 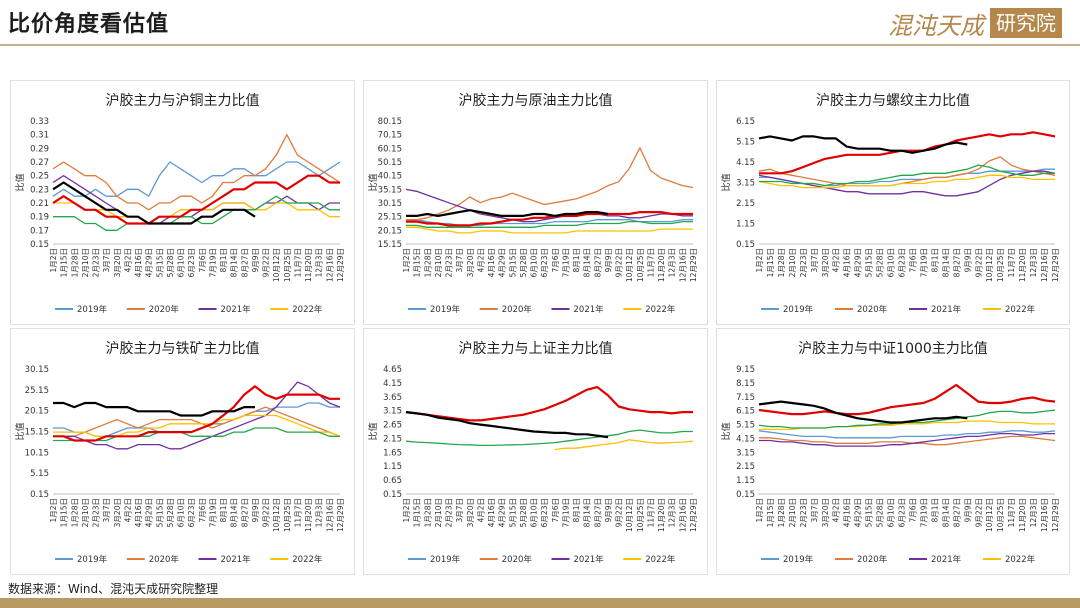 What do you see at coordinates (449, 262) in the screenshot?
I see `x-tick-label: 2月23日` at bounding box center [449, 262].